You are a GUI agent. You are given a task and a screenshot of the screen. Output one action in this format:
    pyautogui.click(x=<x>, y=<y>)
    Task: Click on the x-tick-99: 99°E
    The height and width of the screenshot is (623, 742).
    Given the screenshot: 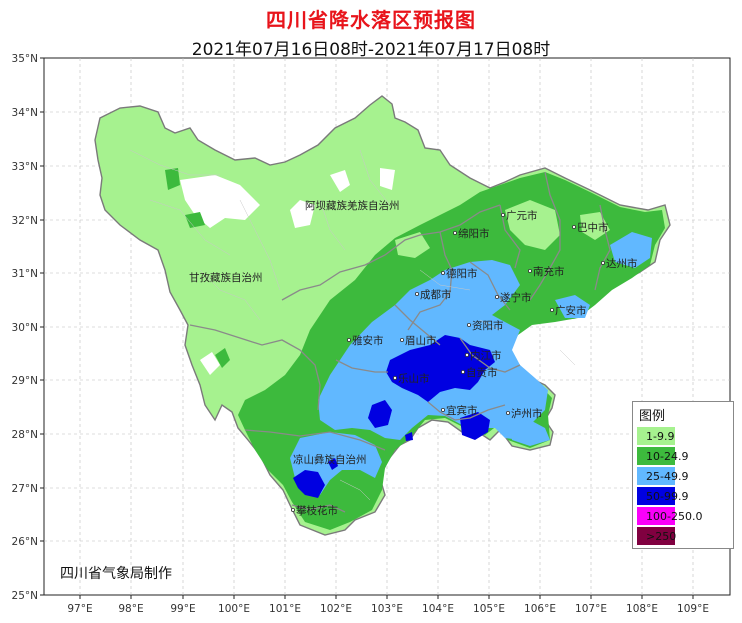 What is the action you would take?
    pyautogui.click(x=182, y=609)
    